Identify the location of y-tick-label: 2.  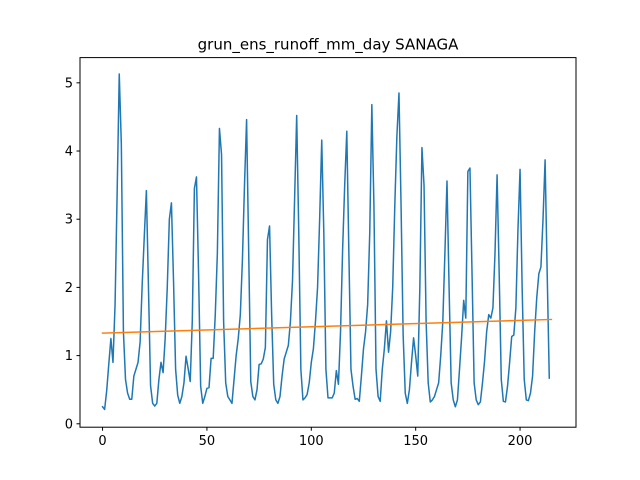
(69, 288).